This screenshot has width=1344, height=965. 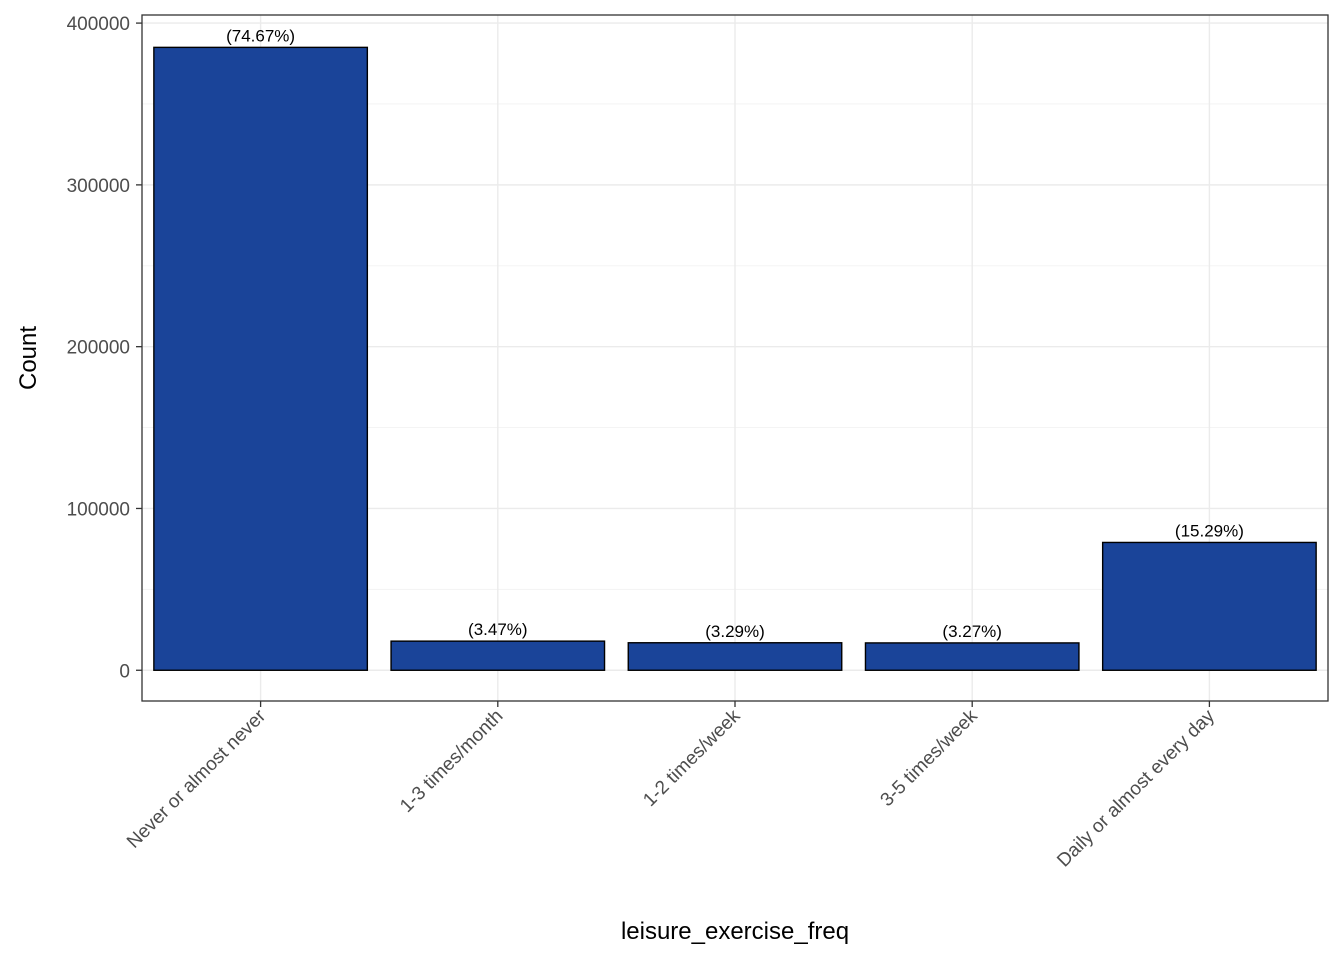 I want to click on data-label-0: (74.67%), so click(x=260, y=35).